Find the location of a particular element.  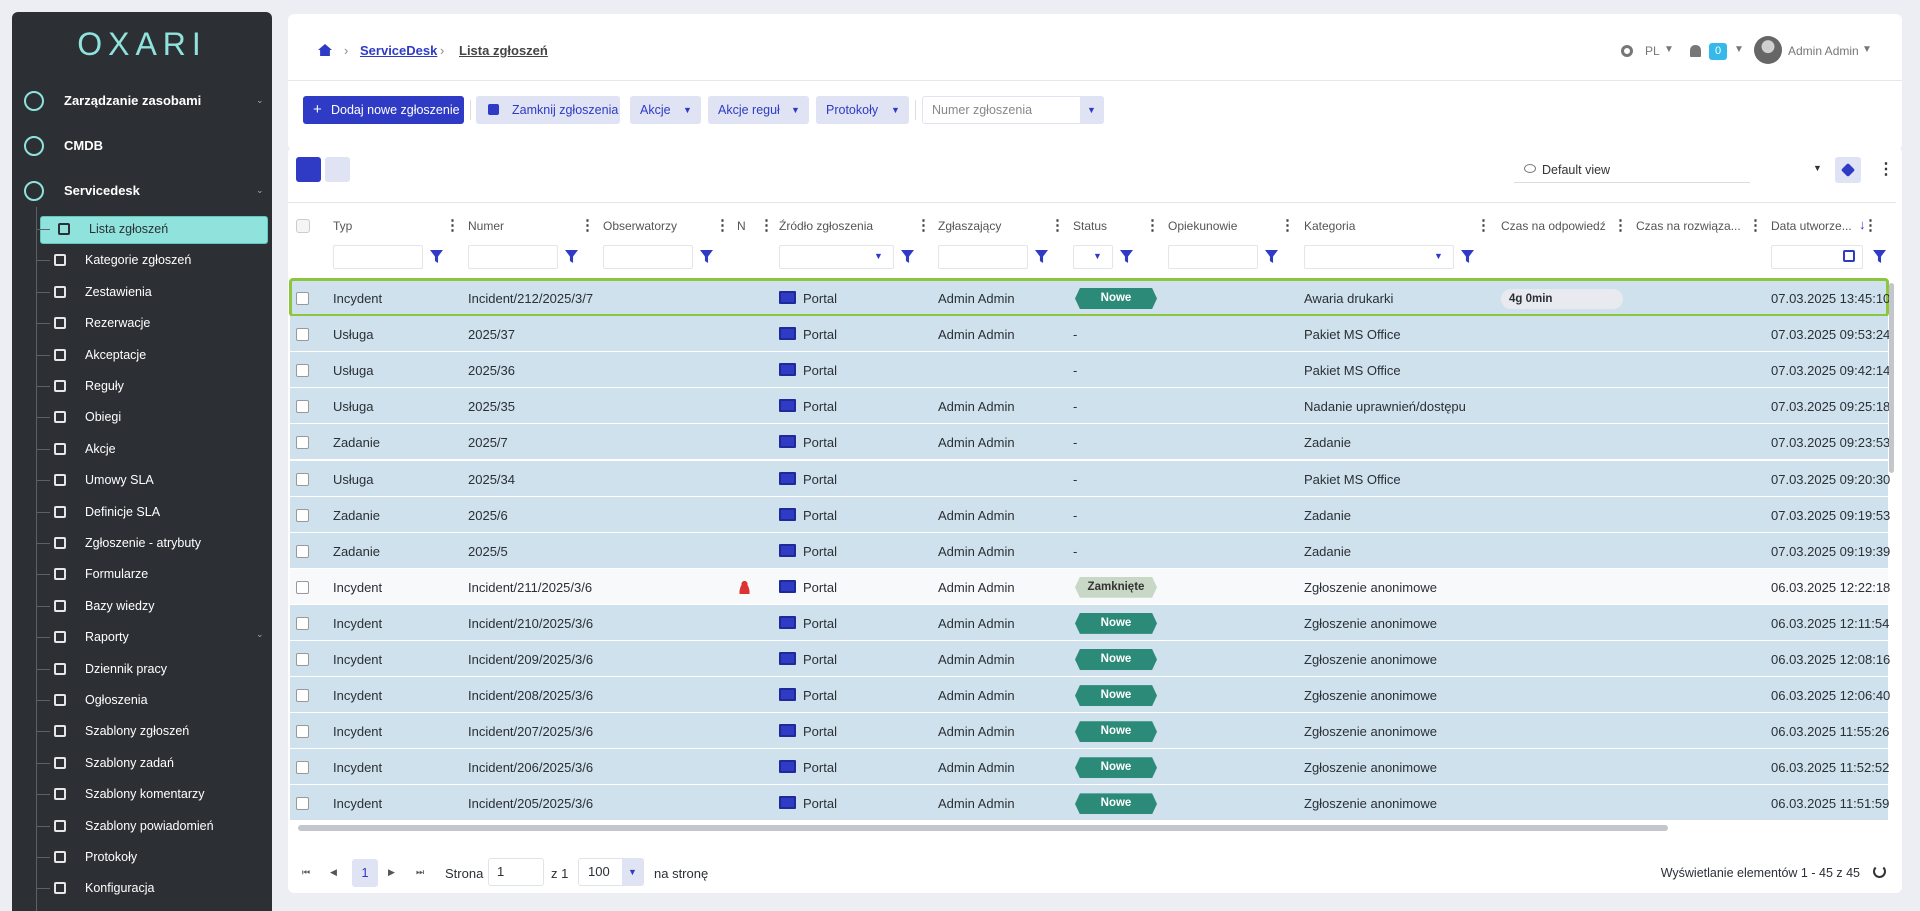

more-menu: ⋮ is located at coordinates (1886, 169).